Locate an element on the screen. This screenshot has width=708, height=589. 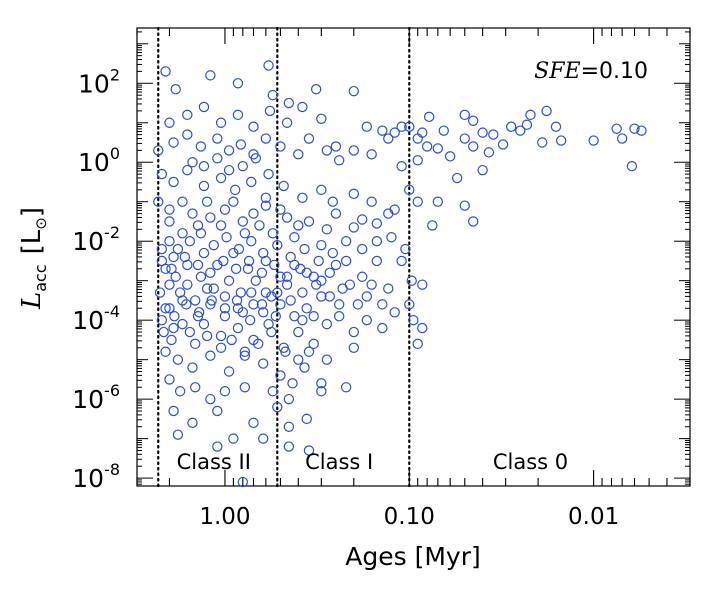
class-label: Class II is located at coordinates (214, 462).